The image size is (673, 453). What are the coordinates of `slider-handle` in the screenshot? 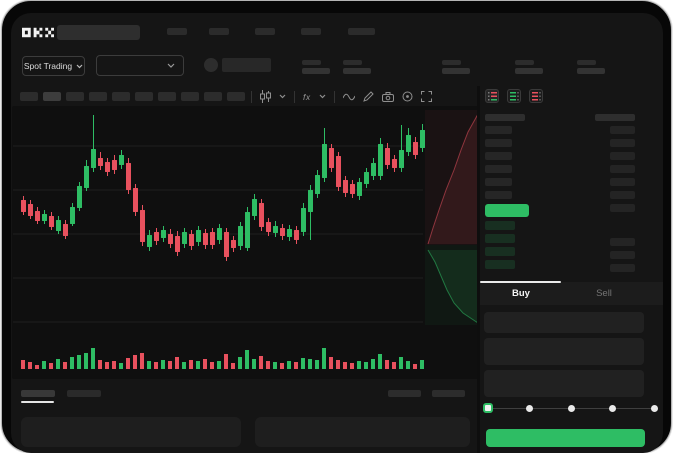 It's located at (488, 408).